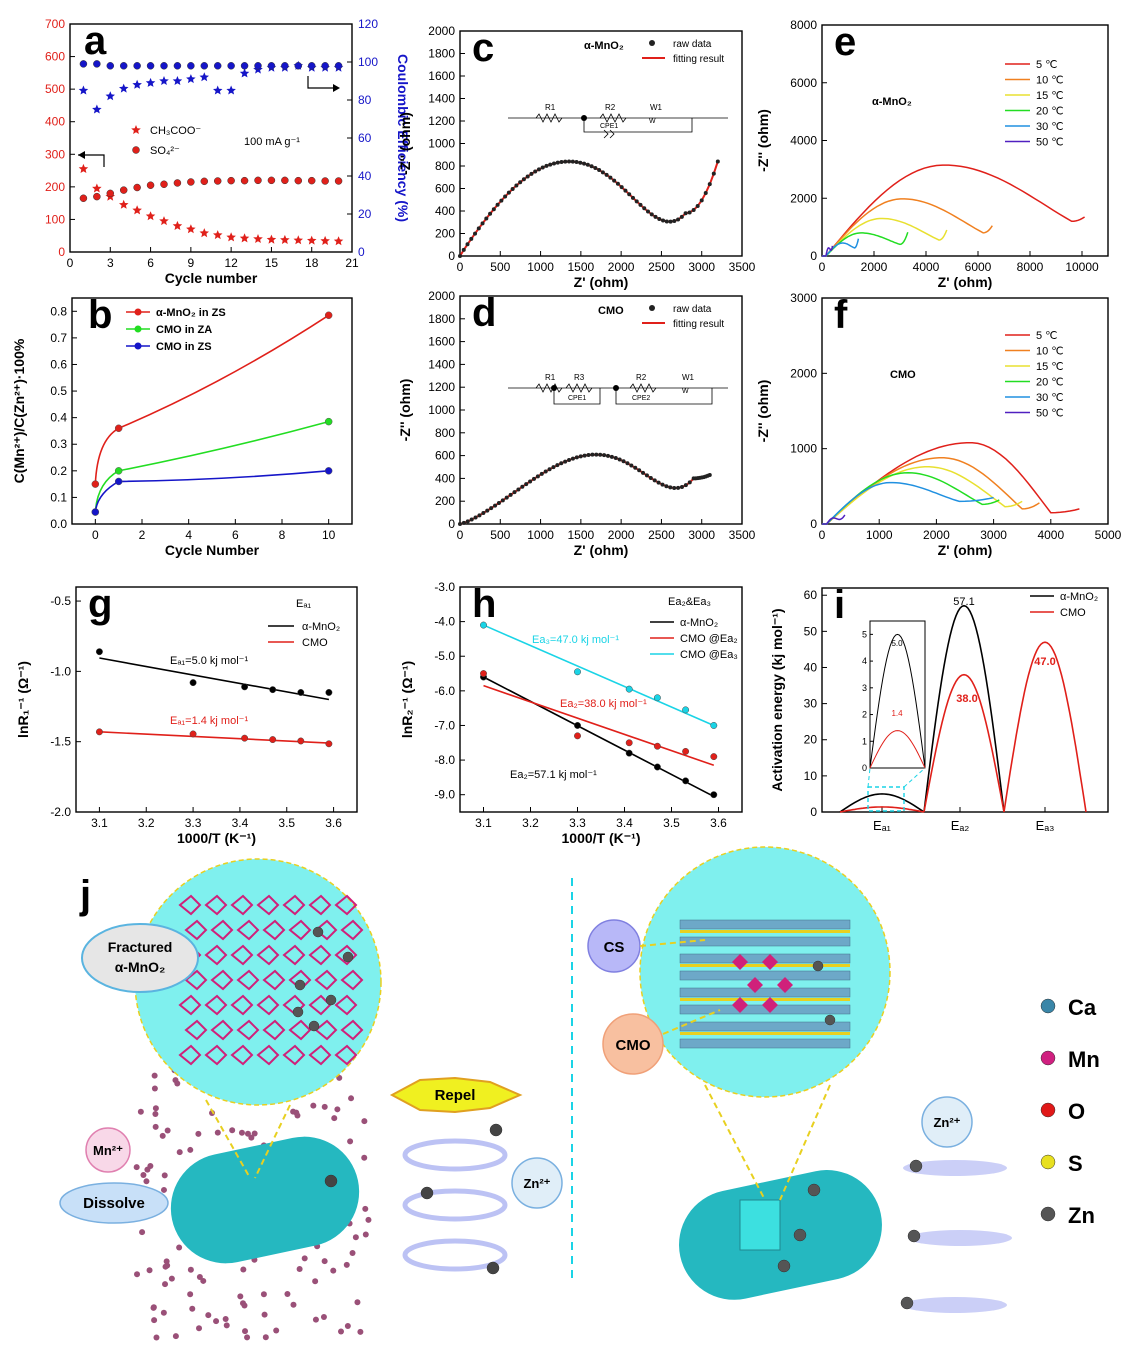 Image resolution: width=1141 pixels, height=1362 pixels. What do you see at coordinates (365, 138) in the screenshot?
I see `y2-tick-label: 60` at bounding box center [365, 138].